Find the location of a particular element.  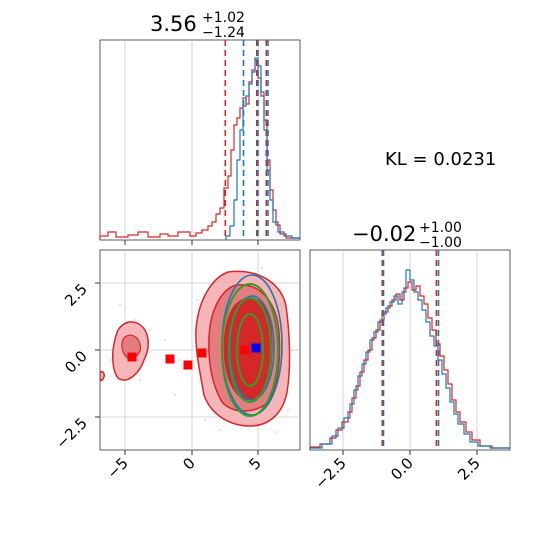

green-contour is located at coordinates (250, 350).